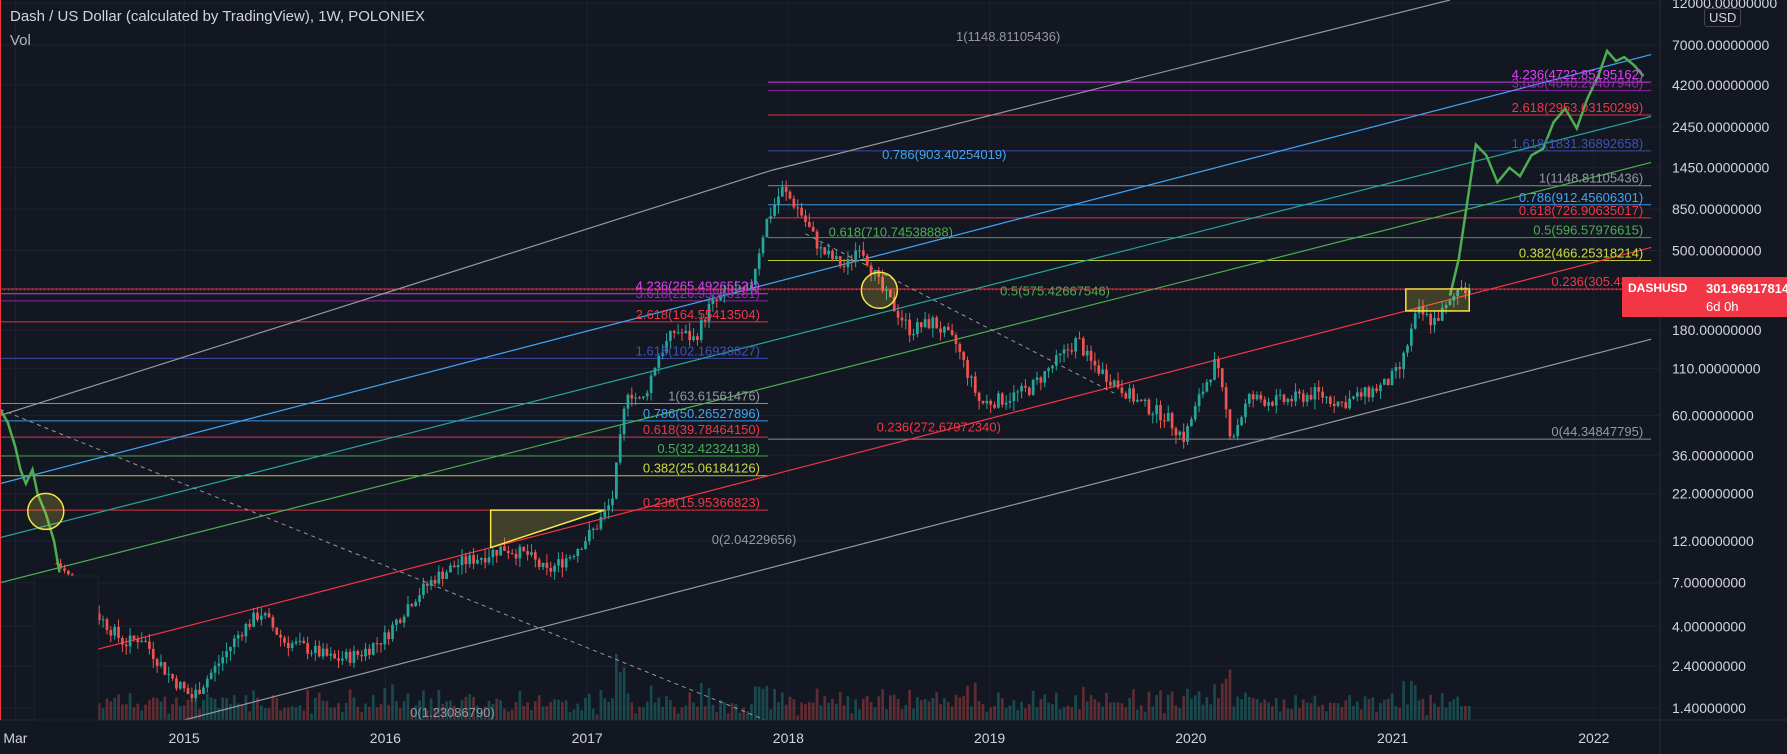  What do you see at coordinates (20, 40) in the screenshot?
I see `volume-indicator-label: Vol` at bounding box center [20, 40].